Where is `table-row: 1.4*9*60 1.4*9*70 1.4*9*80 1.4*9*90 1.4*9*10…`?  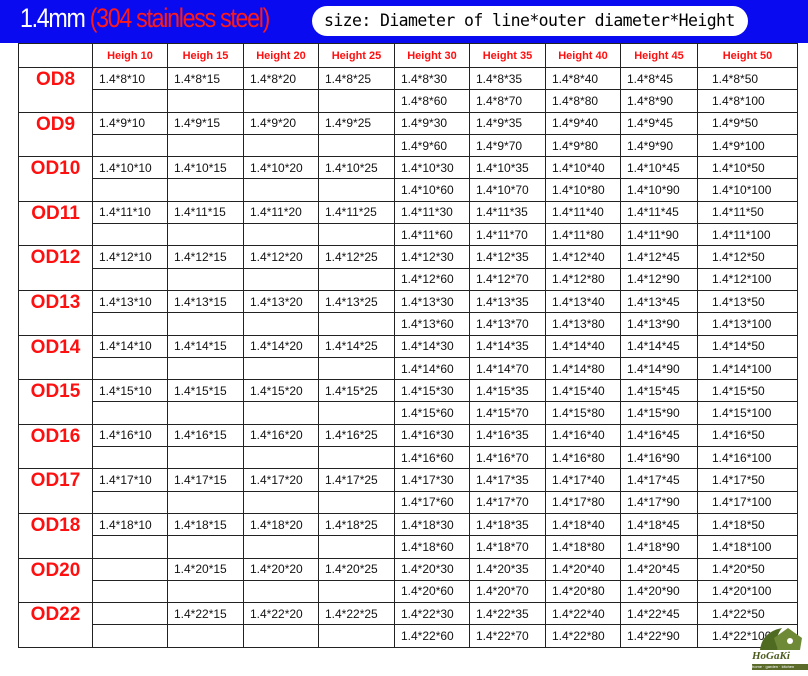 table-row: 1.4*9*60 1.4*9*70 1.4*9*80 1.4*9*90 1.4*9*10… is located at coordinates (408, 145).